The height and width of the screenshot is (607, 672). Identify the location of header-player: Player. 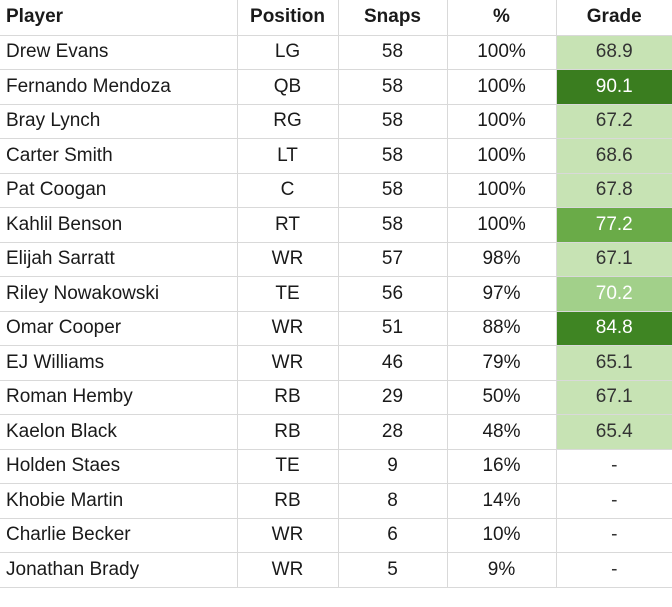
(119, 18).